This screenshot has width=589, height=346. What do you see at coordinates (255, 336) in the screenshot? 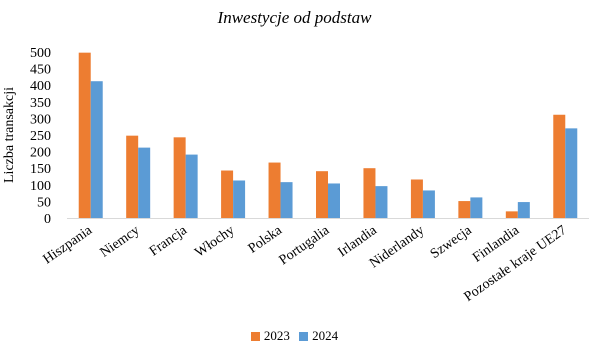
I see `legend-swatch-2023` at bounding box center [255, 336].